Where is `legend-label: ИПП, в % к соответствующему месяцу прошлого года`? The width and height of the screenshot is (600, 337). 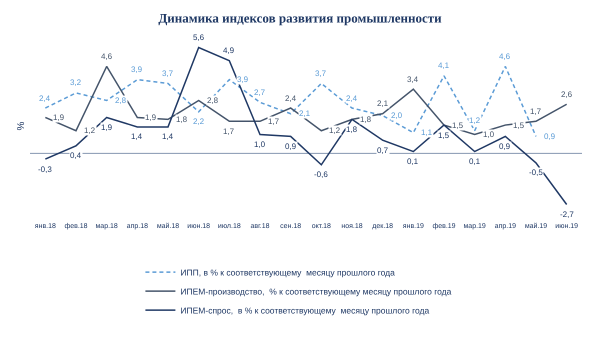
legend-label: ИПП, в % к соответствующему месяцу прошлого года is located at coordinates (288, 272).